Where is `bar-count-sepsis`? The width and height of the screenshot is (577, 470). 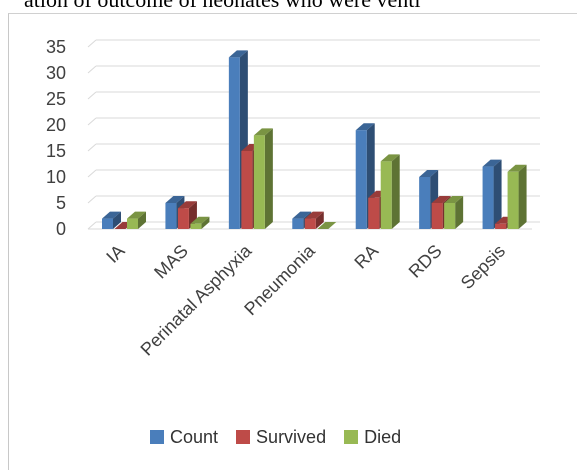
bar-count-sepsis is located at coordinates (492, 194).